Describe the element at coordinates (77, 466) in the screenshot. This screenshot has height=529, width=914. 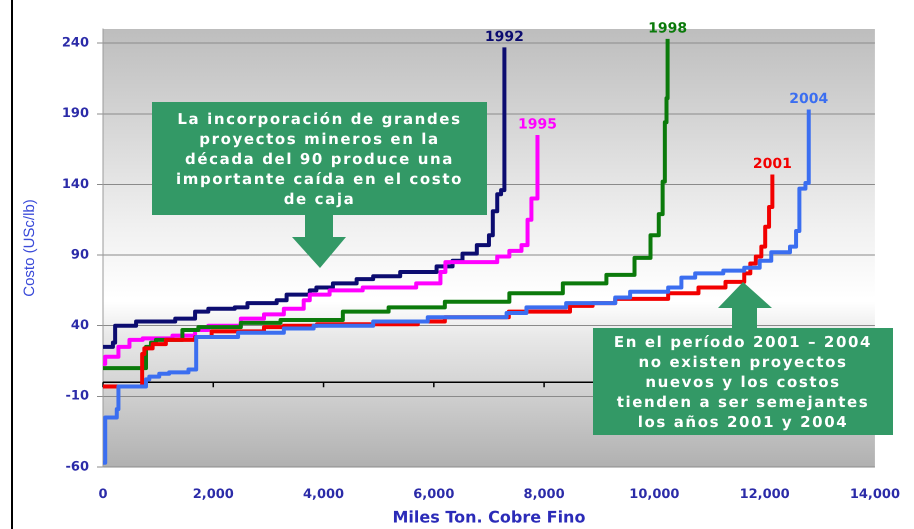
I see `y-tick-label: -60` at that location.